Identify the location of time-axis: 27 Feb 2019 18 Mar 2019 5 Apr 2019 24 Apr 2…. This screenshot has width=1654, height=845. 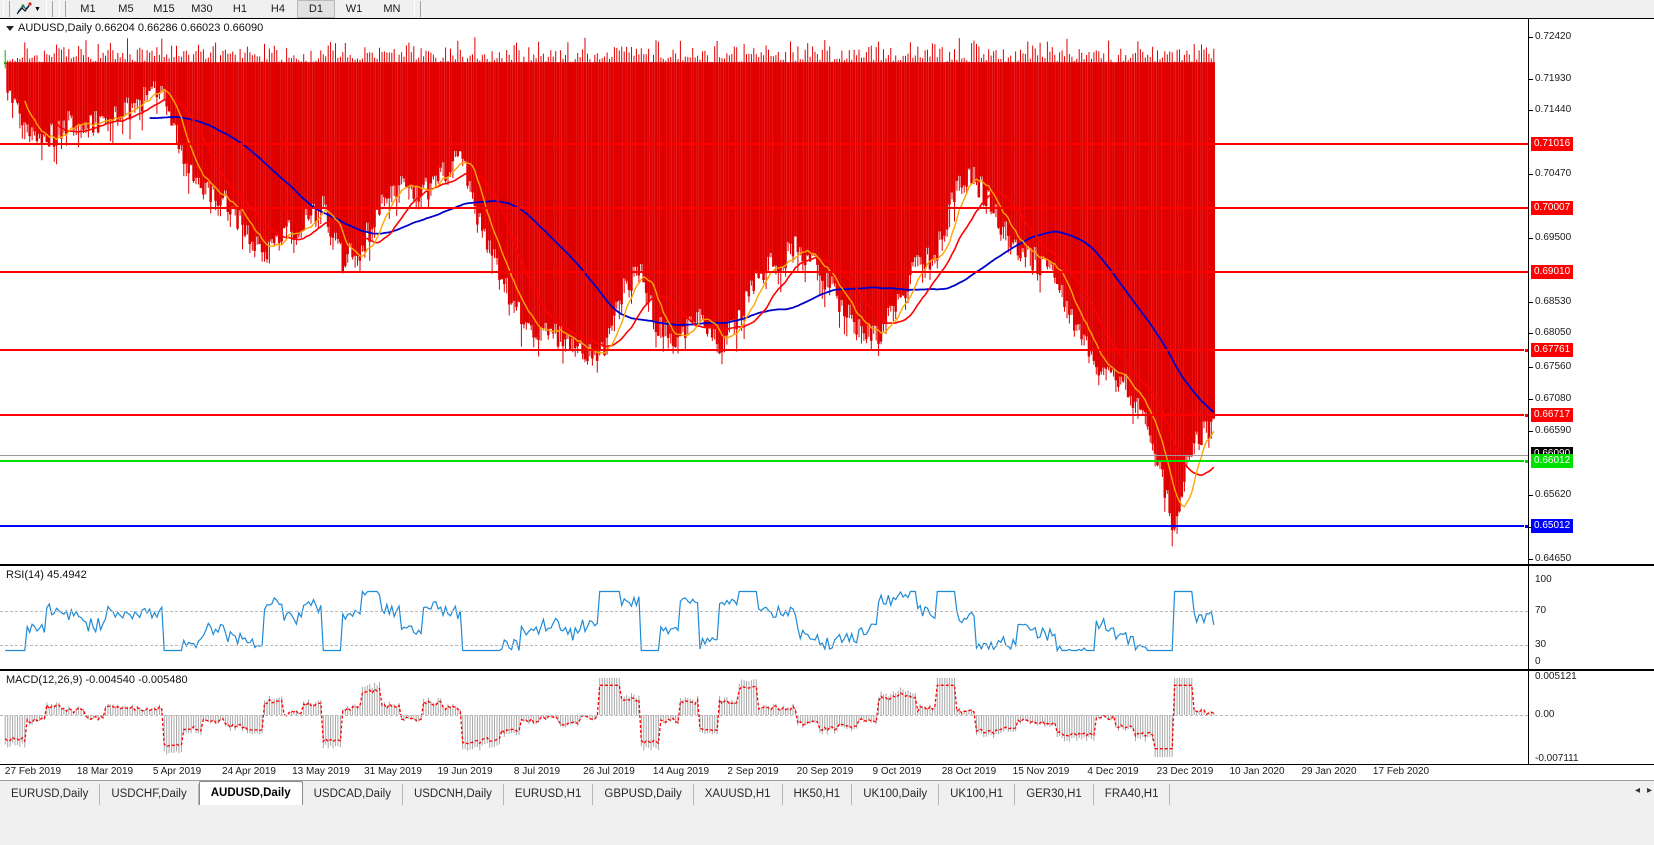
(827, 772).